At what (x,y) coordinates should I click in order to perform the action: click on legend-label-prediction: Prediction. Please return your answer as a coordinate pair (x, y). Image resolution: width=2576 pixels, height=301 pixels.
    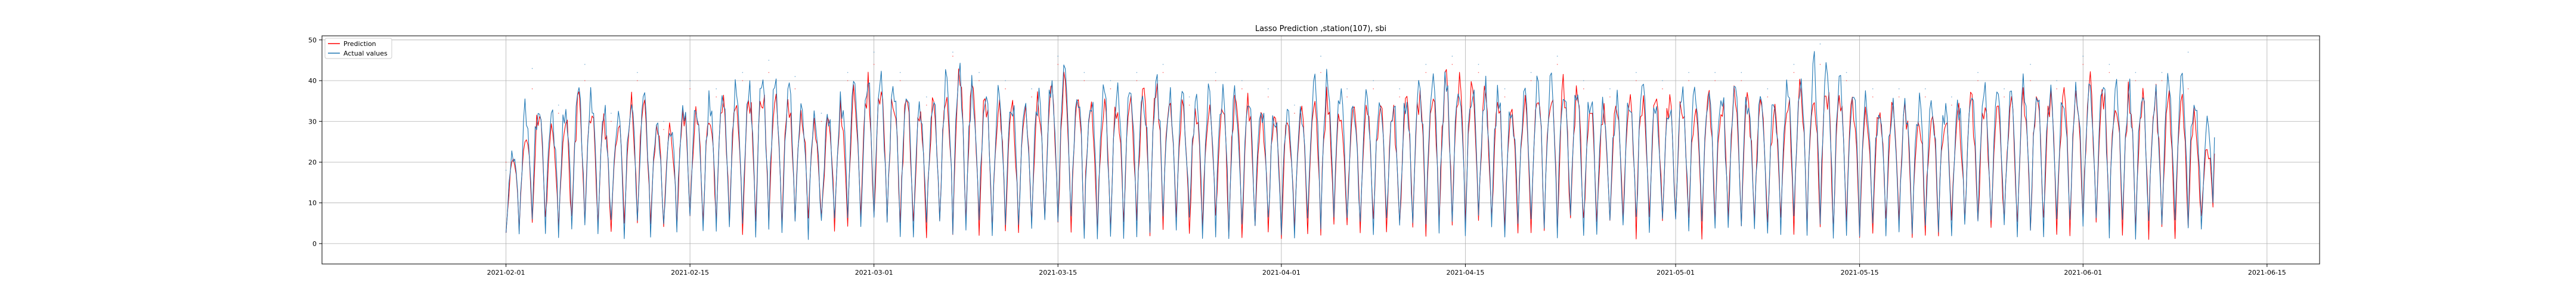
    Looking at the image, I should click on (360, 44).